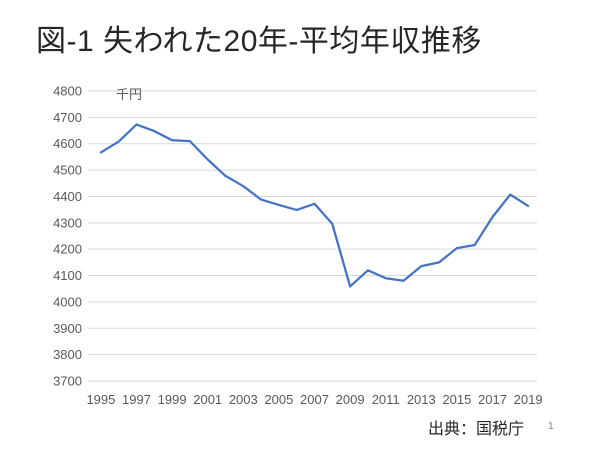 This screenshot has width=600, height=450. Describe the element at coordinates (67, 117) in the screenshot. I see `y-axis-tick-label: 4700` at that location.